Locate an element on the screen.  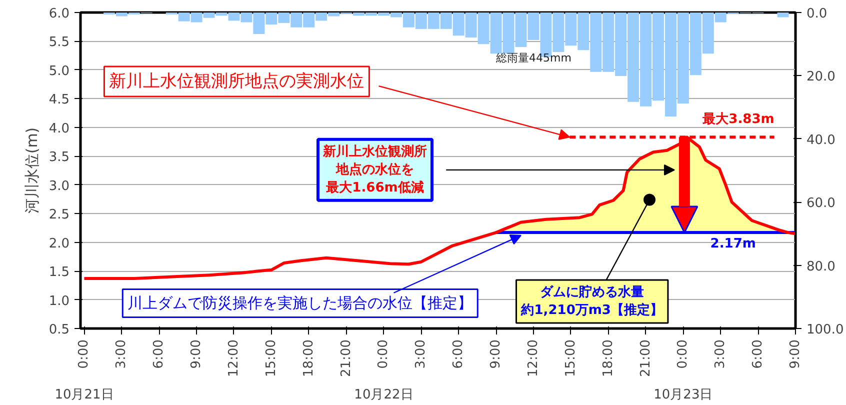
text: 10月21日 is located at coordinates (84, 395).